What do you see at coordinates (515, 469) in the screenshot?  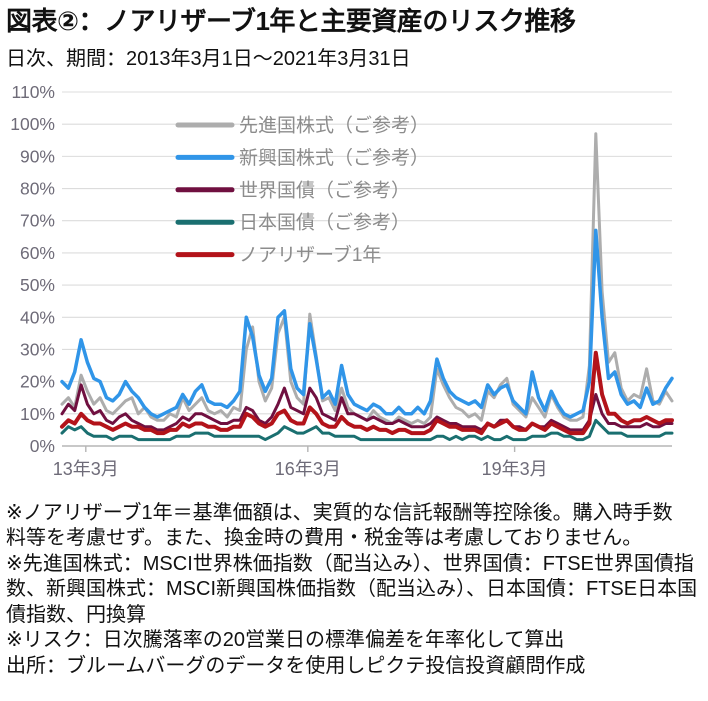 I see `x-tick-label: 19年3月` at bounding box center [515, 469].